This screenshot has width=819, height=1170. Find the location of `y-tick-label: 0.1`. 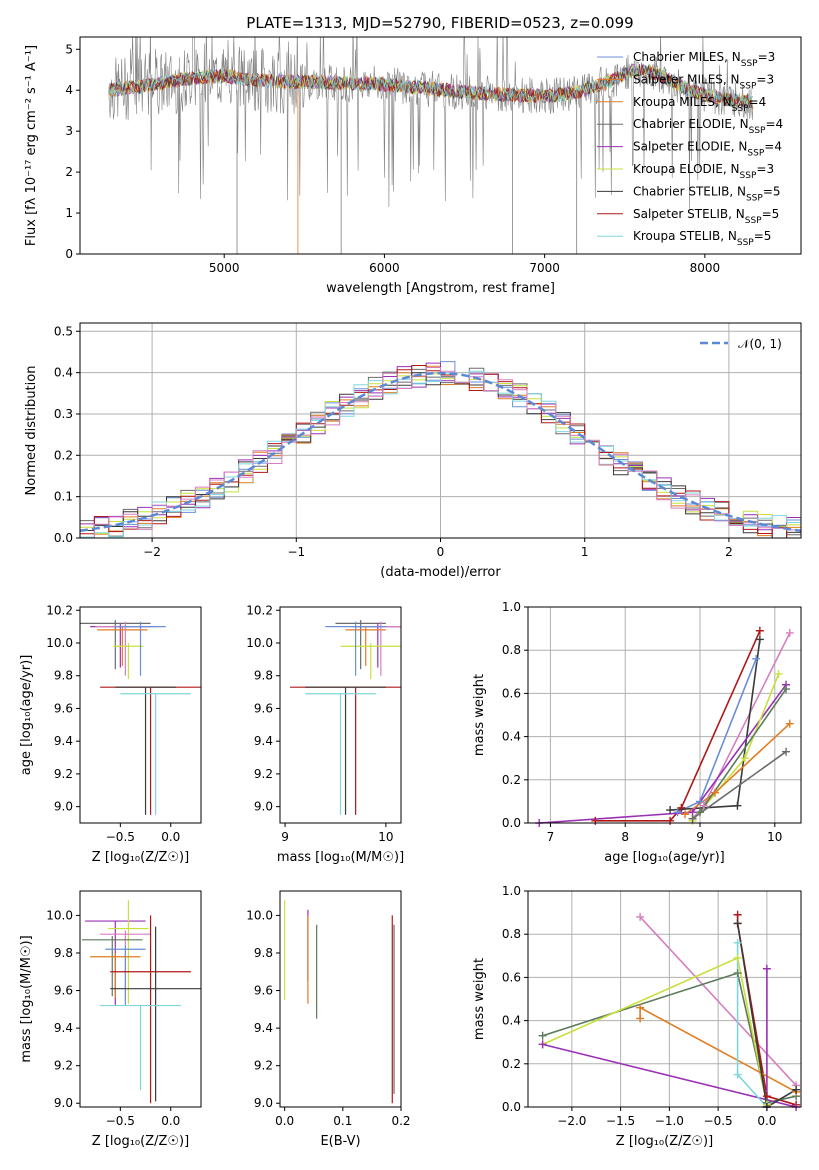

y-tick-label: 0.1 is located at coordinates (63, 497).